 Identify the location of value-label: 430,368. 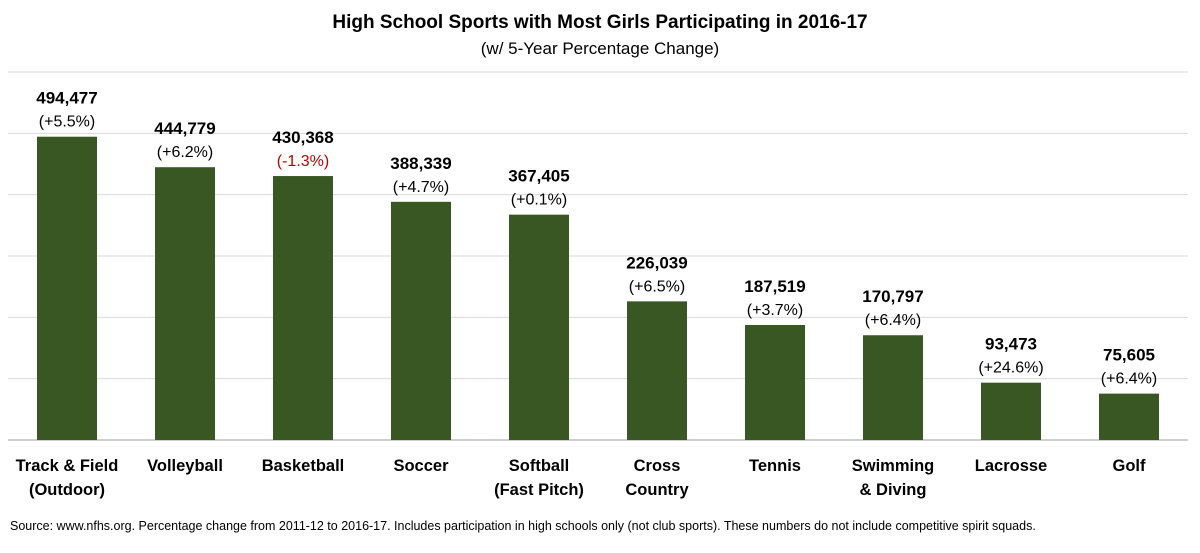
(302, 137).